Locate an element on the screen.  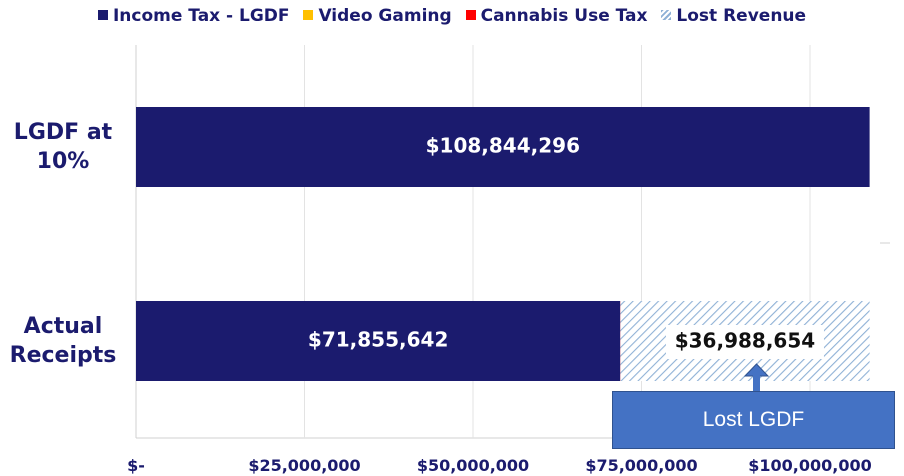
legend-label-video-gaming: Video Gaming is located at coordinates (385, 16).